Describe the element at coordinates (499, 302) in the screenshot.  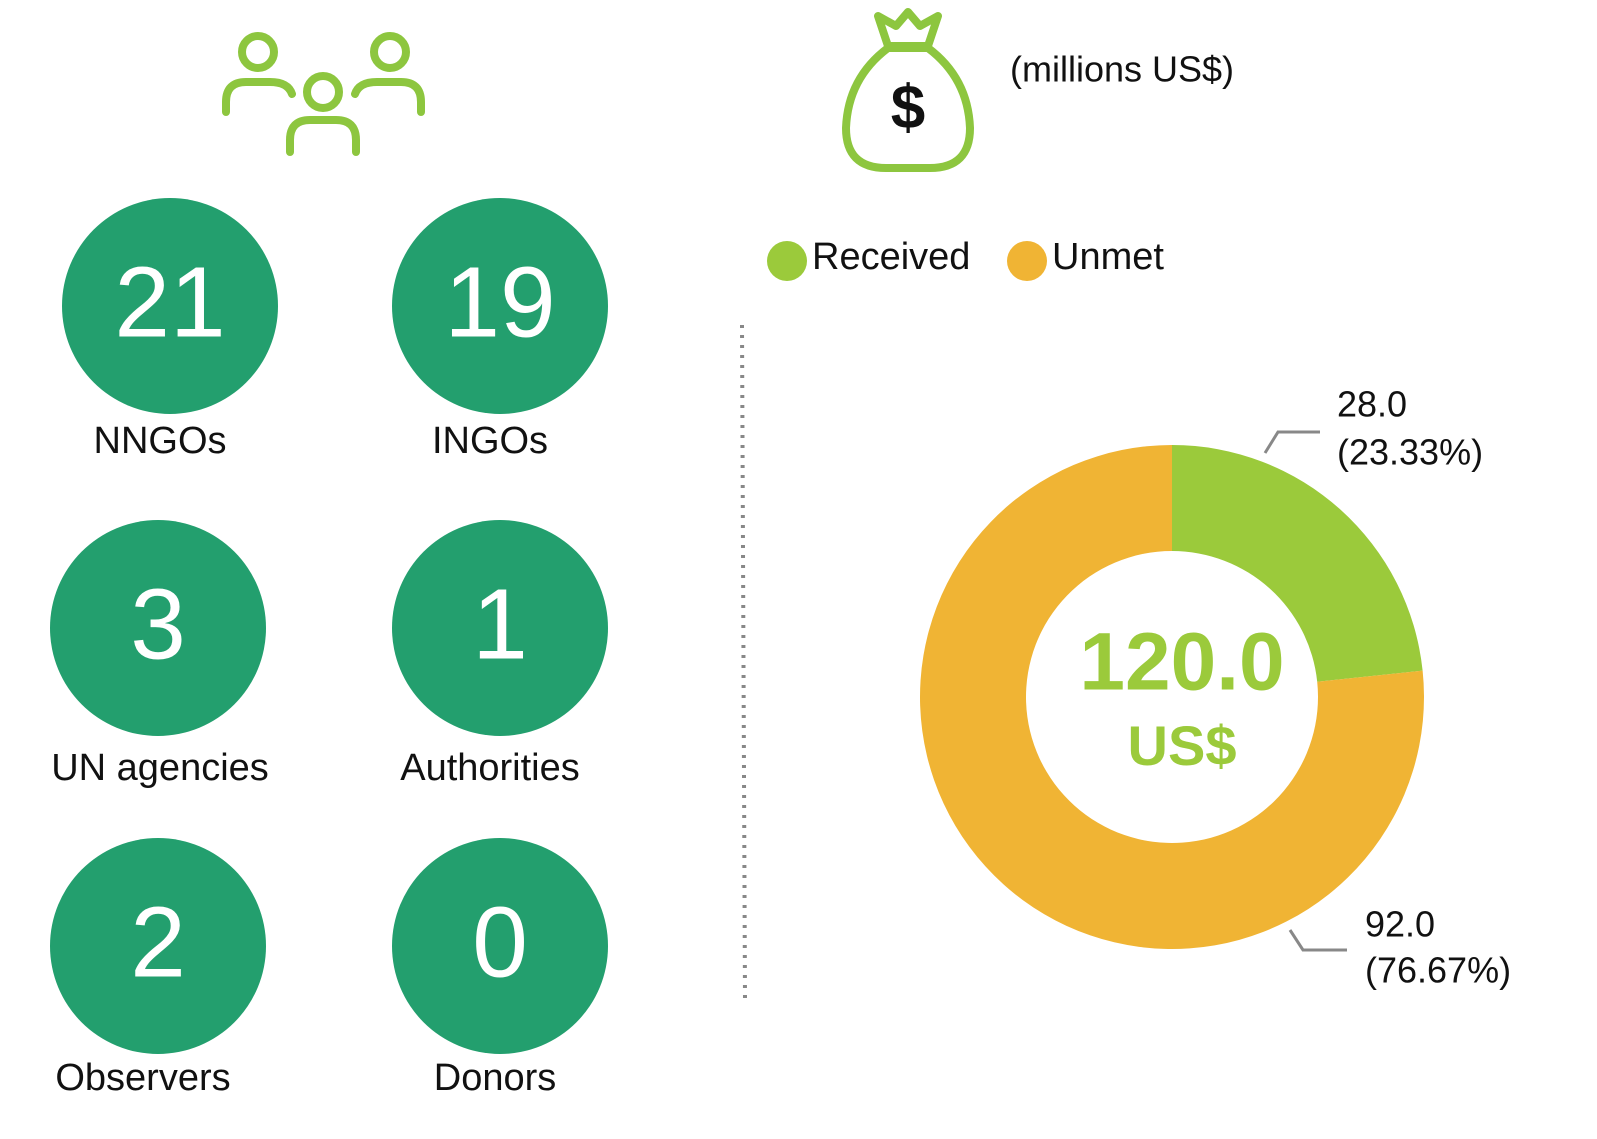
I see `count: 19` at that location.